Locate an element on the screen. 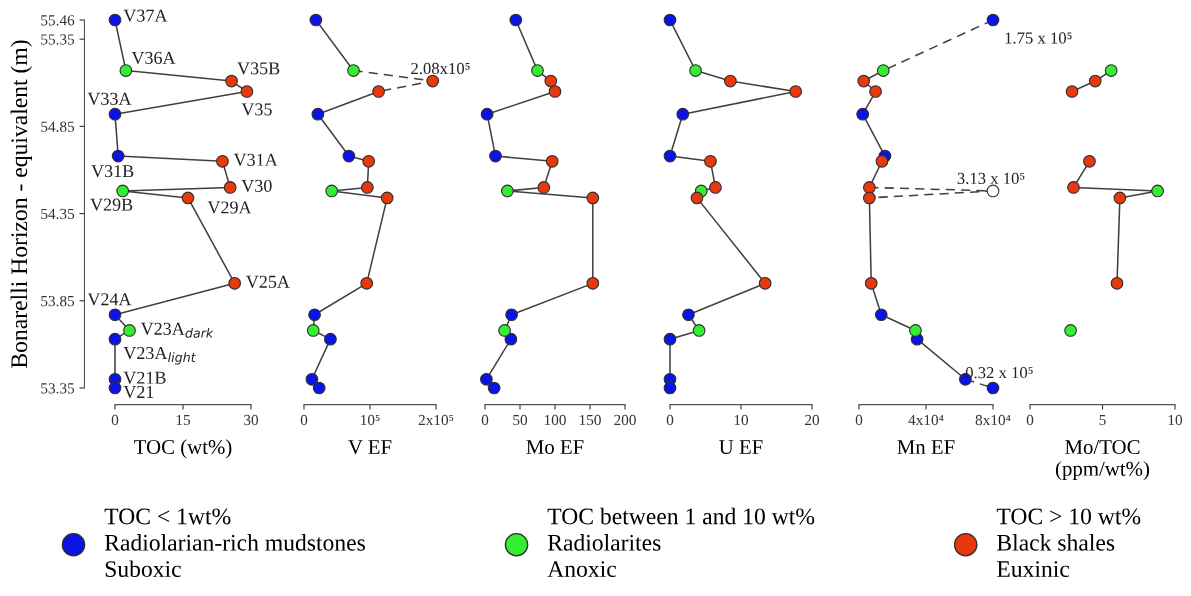 This screenshot has height=596, width=1191. annotation: V36A is located at coordinates (153, 58).